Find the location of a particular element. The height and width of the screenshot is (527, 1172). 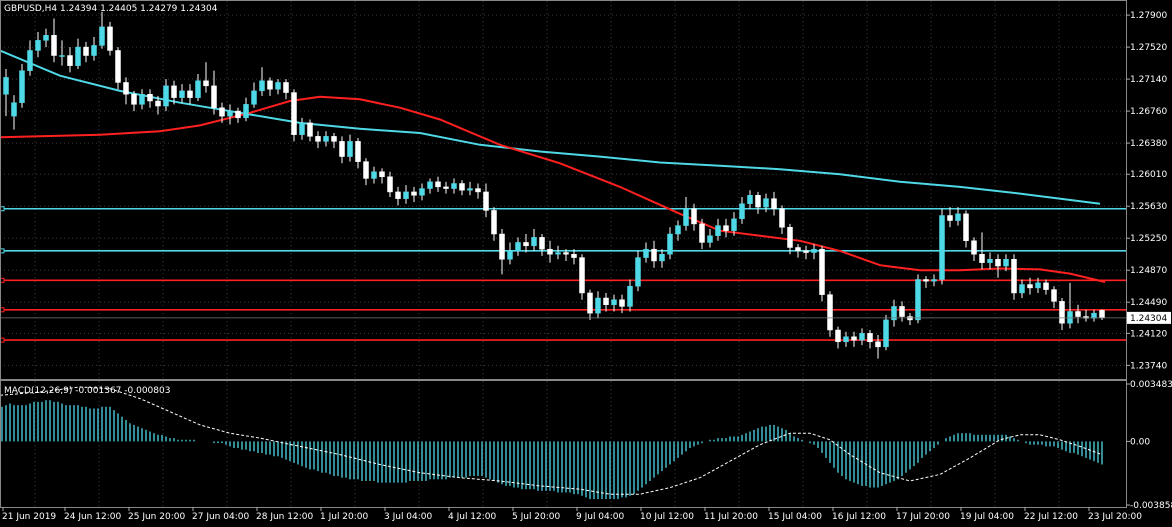

time-tick-label: 22 Jul 12:00 is located at coordinates (1051, 517).